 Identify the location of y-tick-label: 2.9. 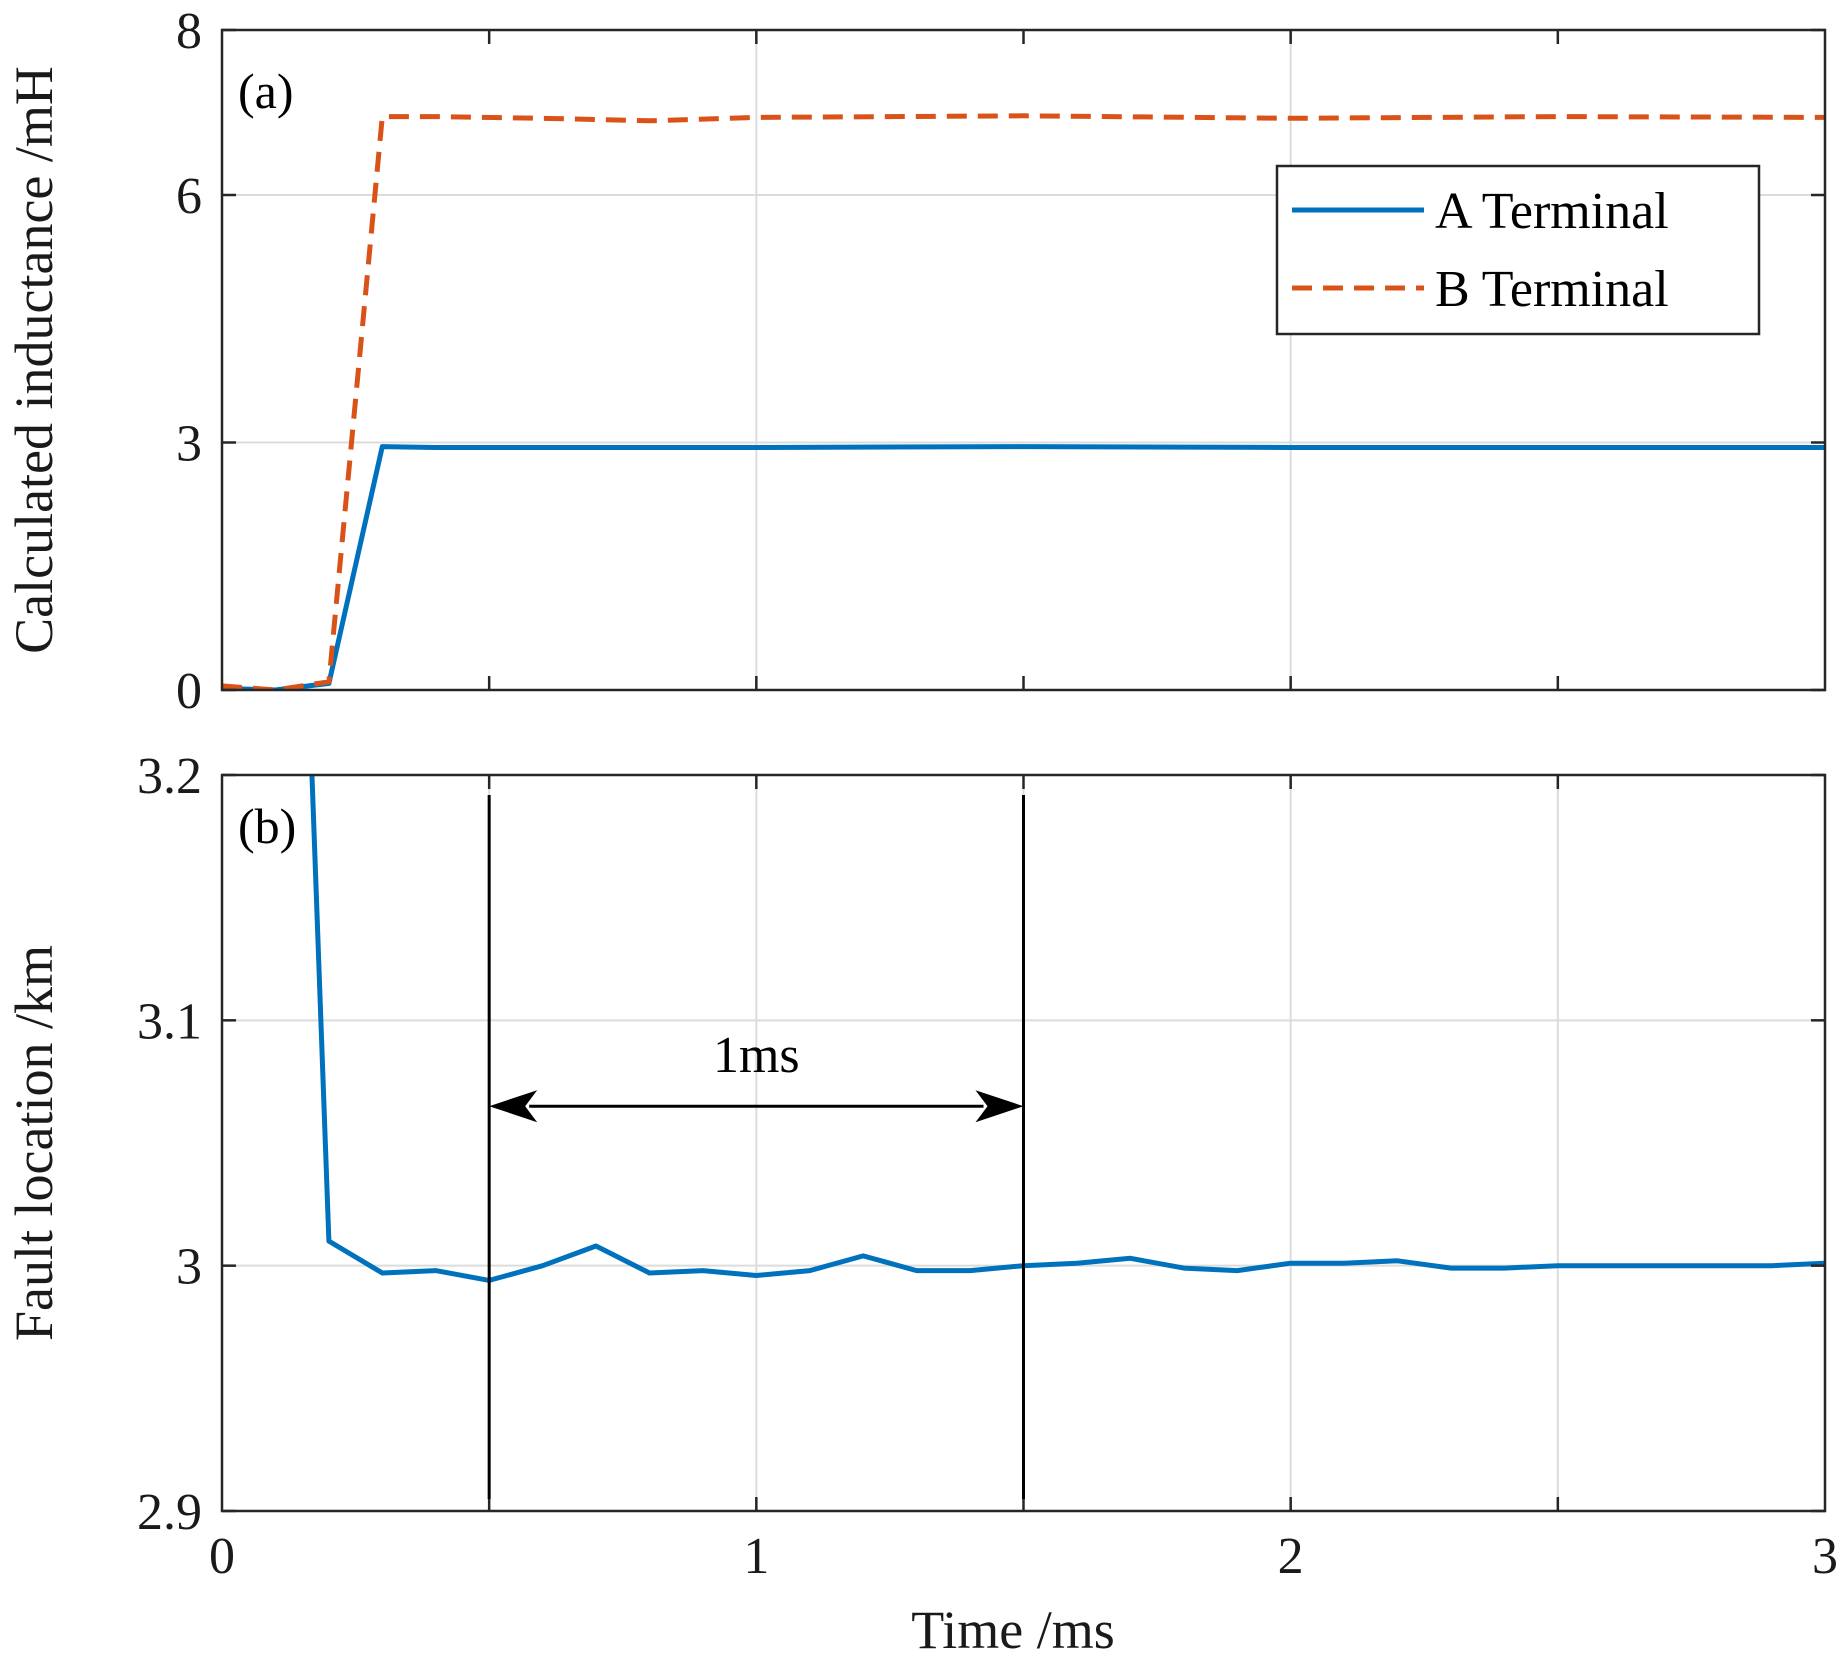
(169, 1512).